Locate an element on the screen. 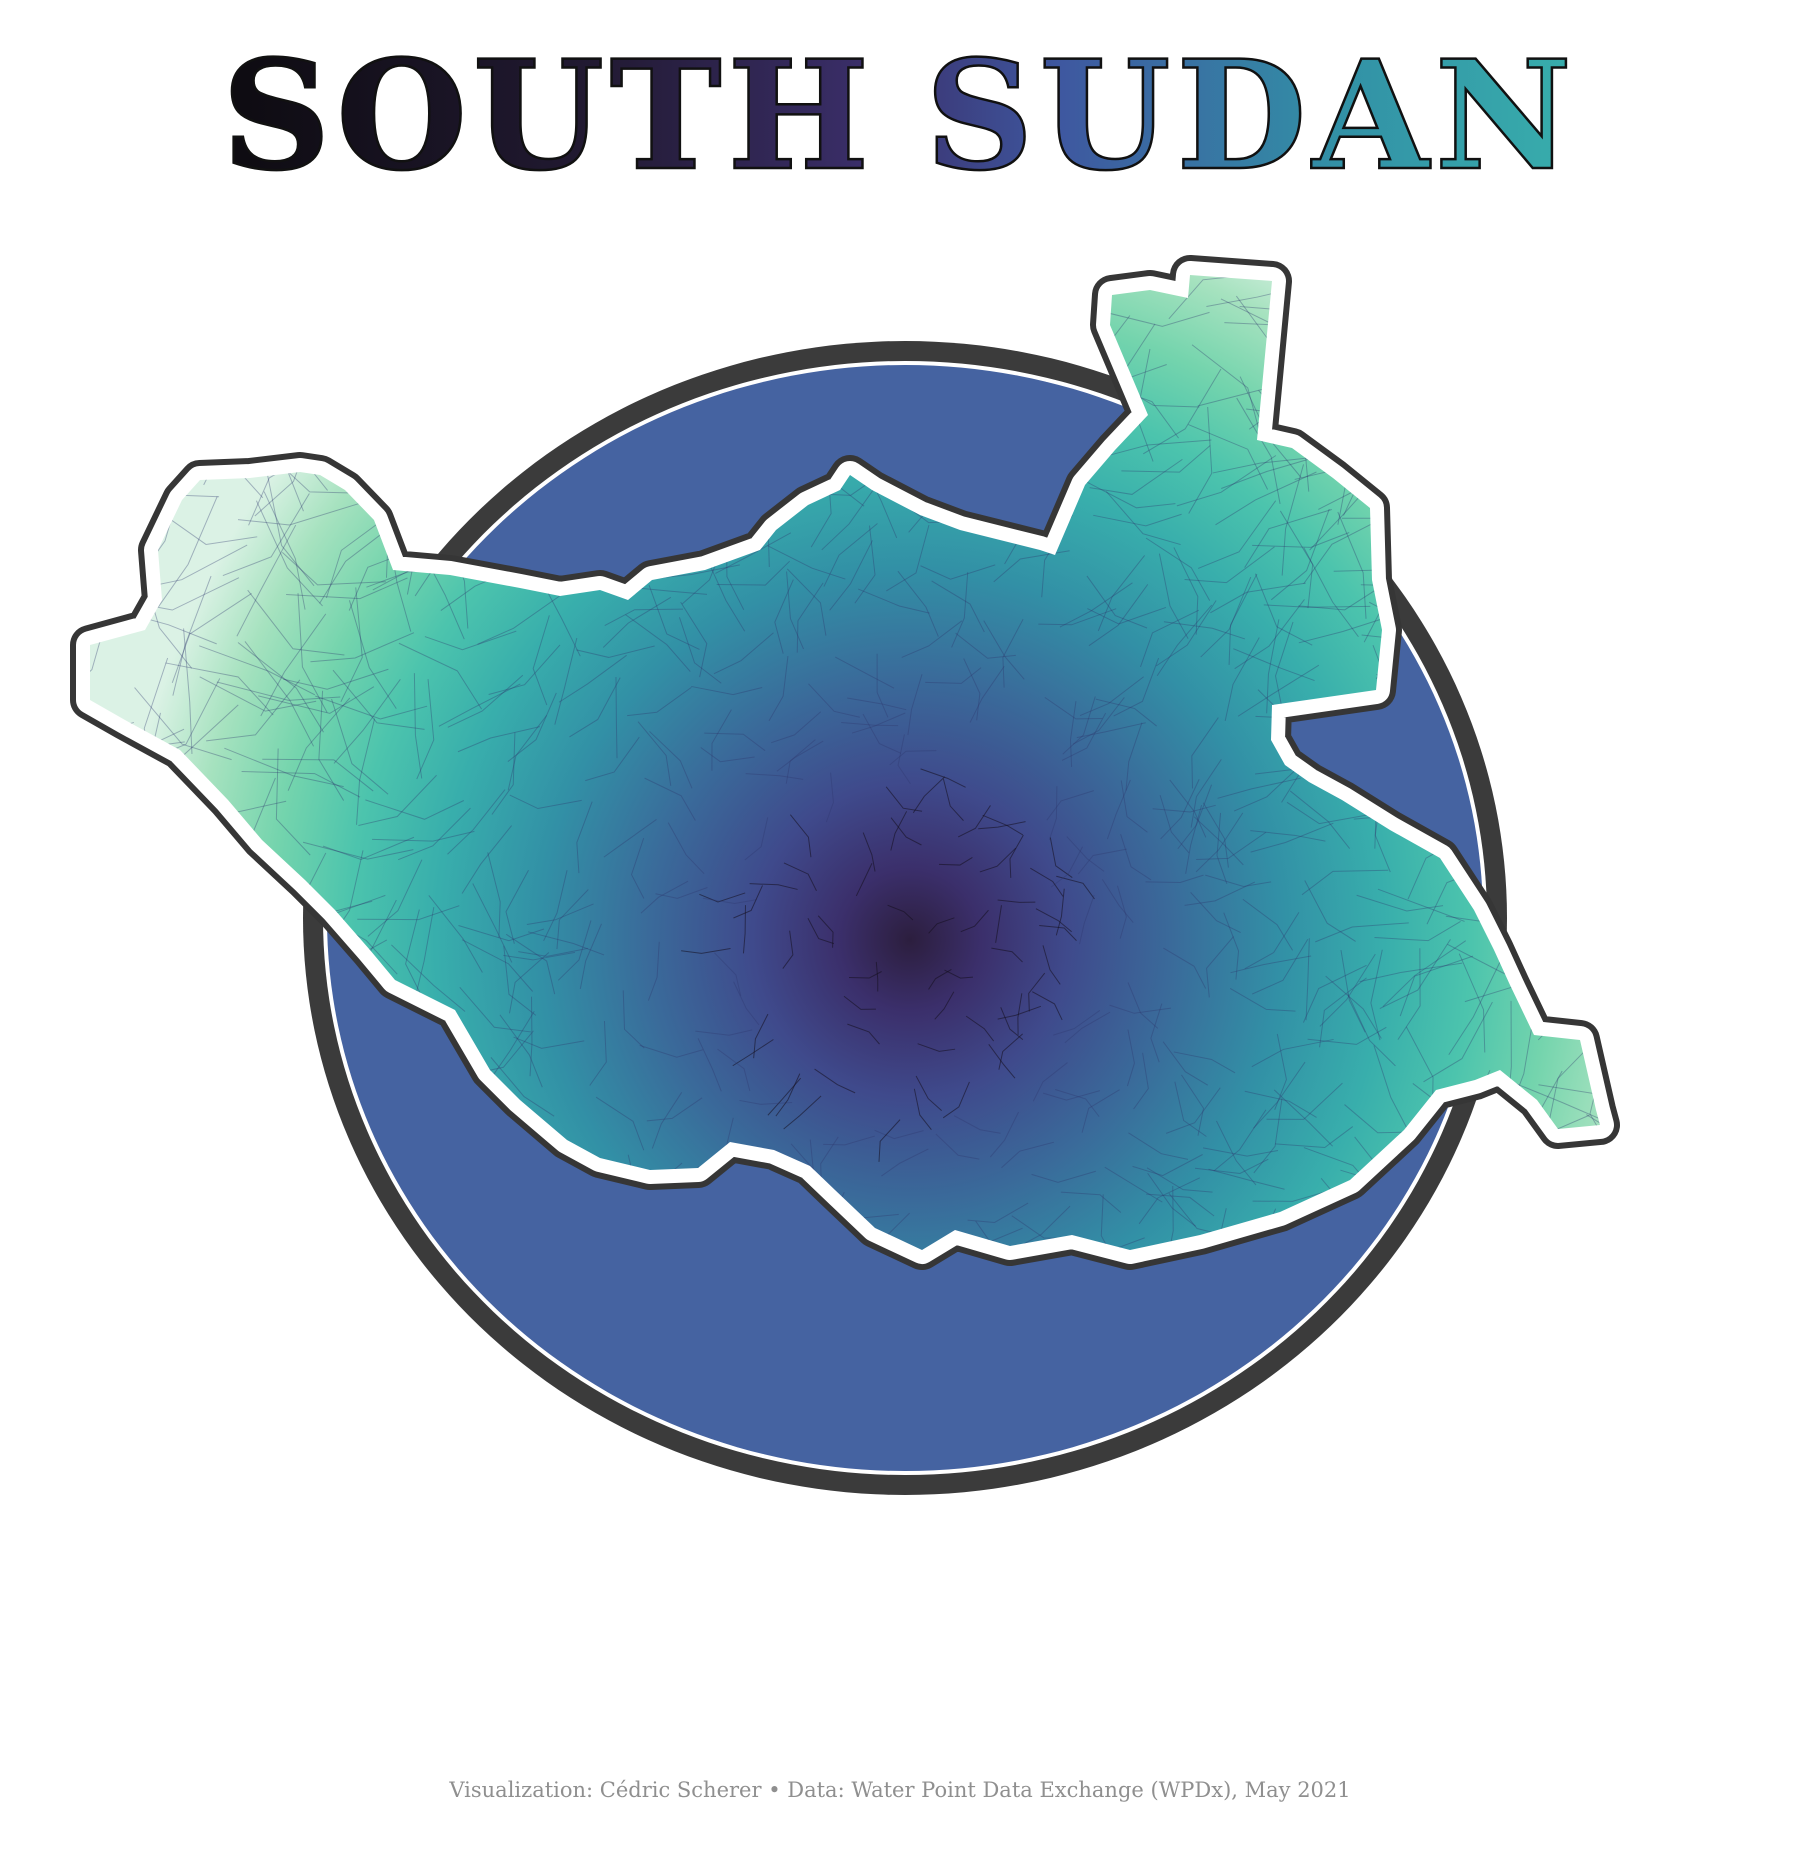 The image size is (1800, 1860). title: SOUTH SUDAN is located at coordinates (900, 125).